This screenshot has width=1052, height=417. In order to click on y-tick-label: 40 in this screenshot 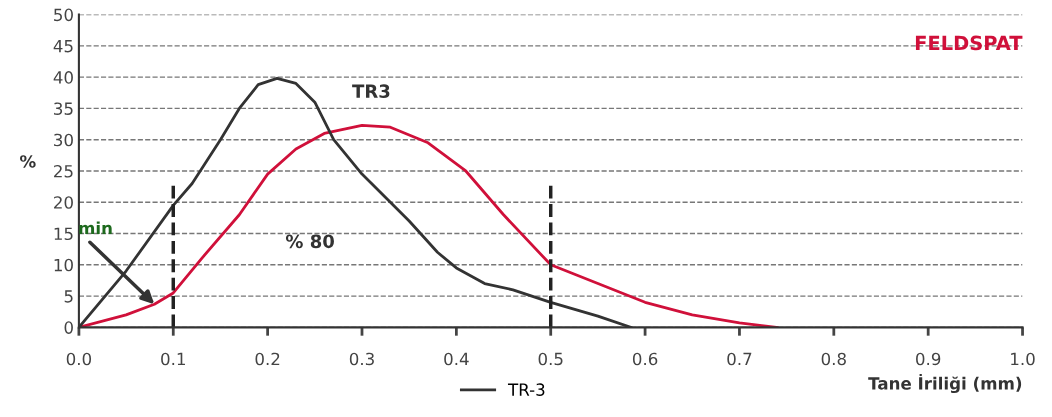, I will do `click(63, 77)`.